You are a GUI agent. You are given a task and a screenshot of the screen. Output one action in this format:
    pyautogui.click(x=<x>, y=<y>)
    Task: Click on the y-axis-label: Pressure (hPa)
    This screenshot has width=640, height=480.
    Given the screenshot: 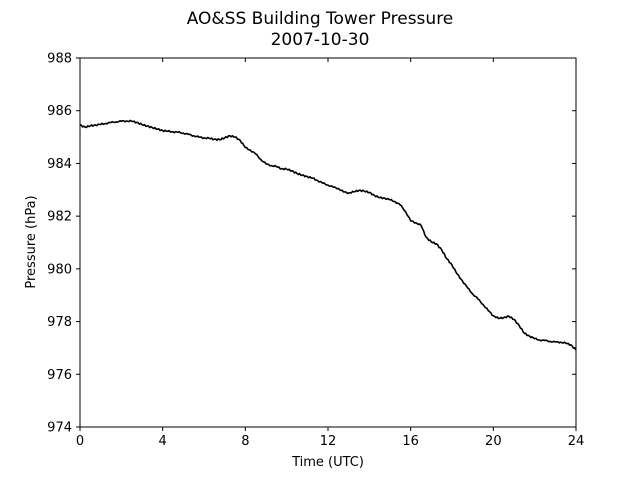 What is the action you would take?
    pyautogui.click(x=31, y=241)
    